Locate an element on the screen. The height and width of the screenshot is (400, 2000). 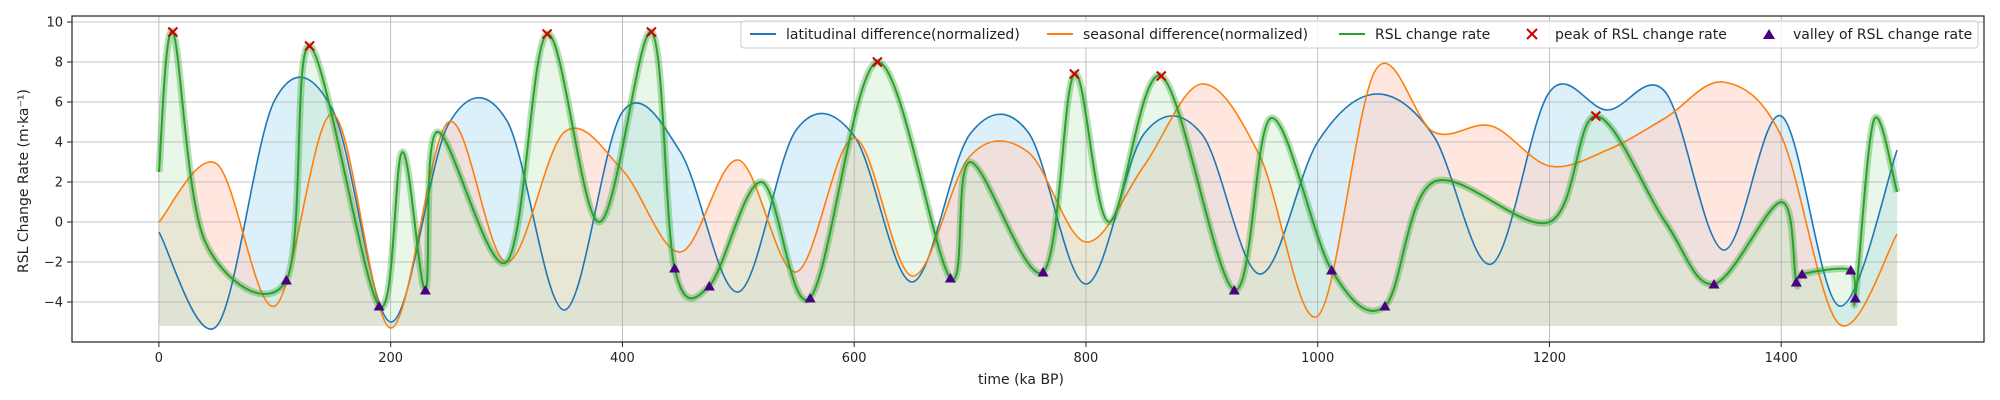
y-tick-label: 8 is located at coordinates (59, 63).